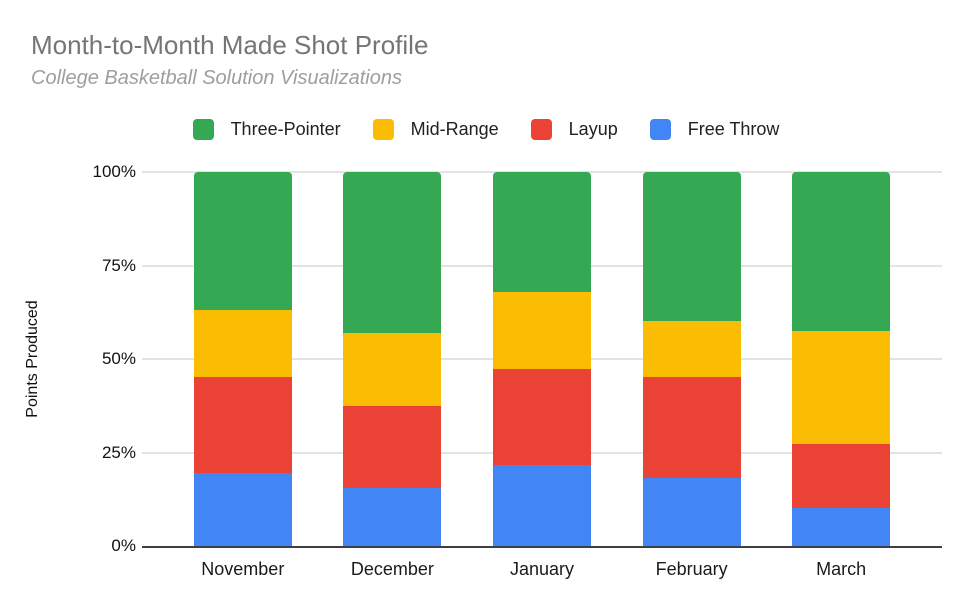 Image resolution: width=972 pixels, height=608 pixels. Describe the element at coordinates (841, 569) in the screenshot. I see `x-label-march: March` at that location.